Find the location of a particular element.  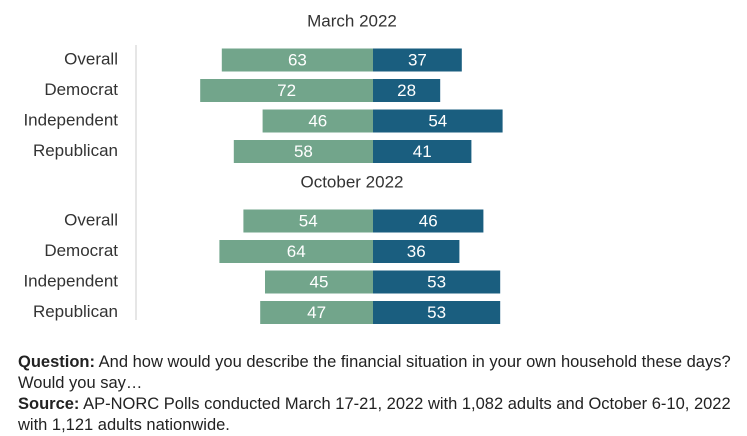

data-label-left: 54 is located at coordinates (308, 220).